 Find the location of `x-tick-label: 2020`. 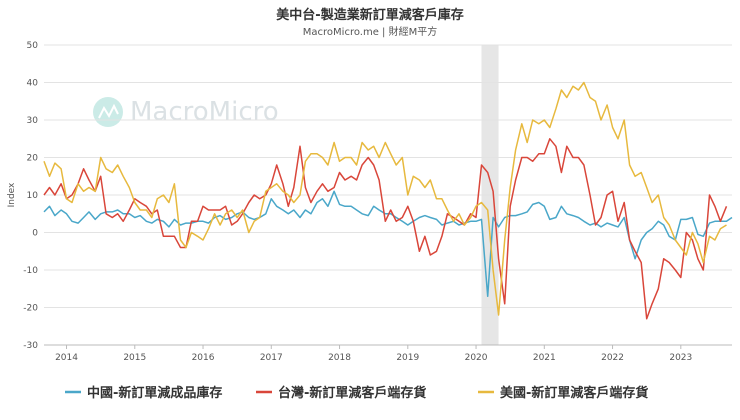

x-tick-label: 2020 is located at coordinates (476, 358).